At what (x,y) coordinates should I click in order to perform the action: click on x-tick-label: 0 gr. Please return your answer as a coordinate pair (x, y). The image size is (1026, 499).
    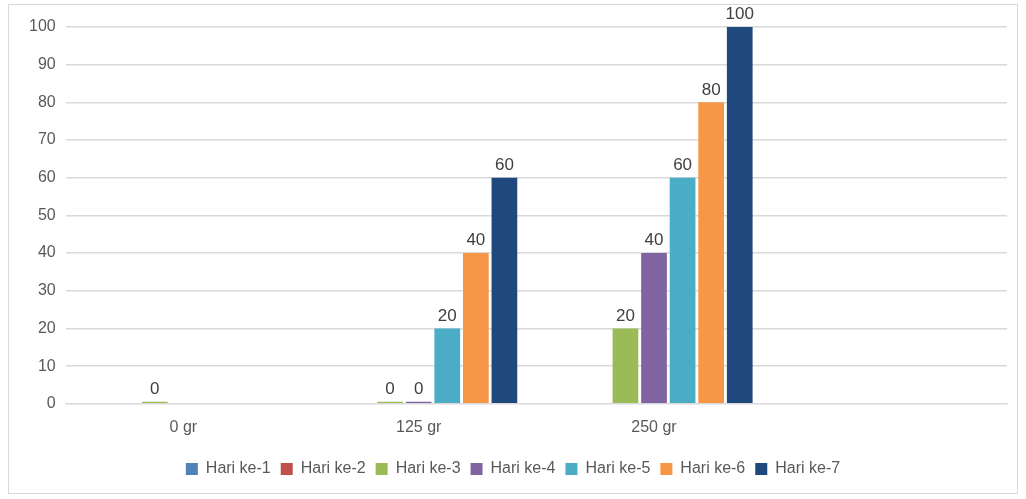
    Looking at the image, I should click on (183, 426).